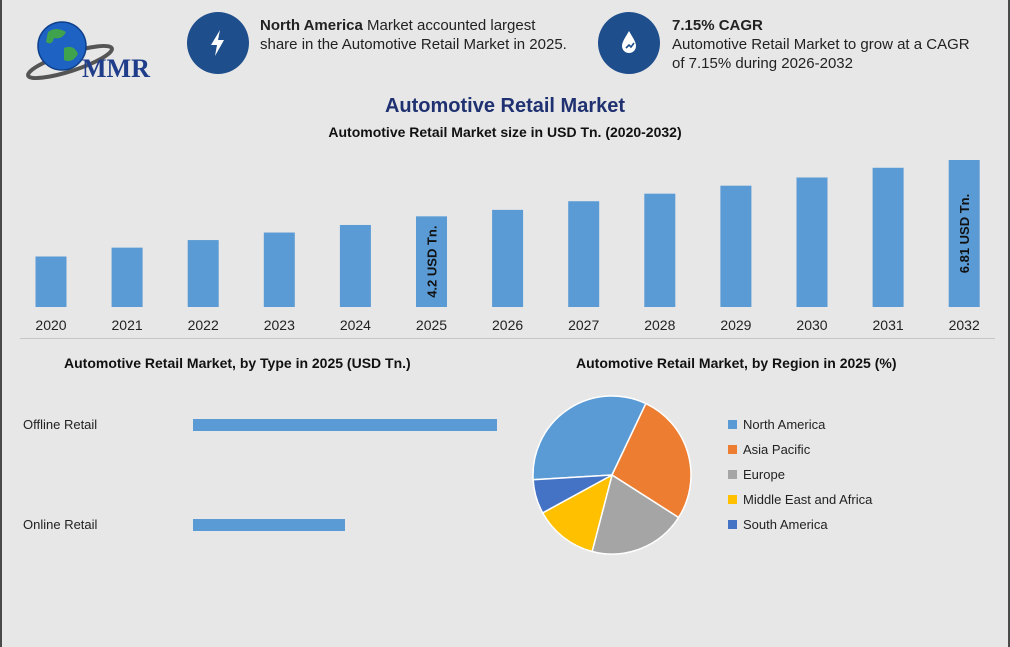  Describe the element at coordinates (60, 424) in the screenshot. I see `type-category-label: Offline Retail` at that location.